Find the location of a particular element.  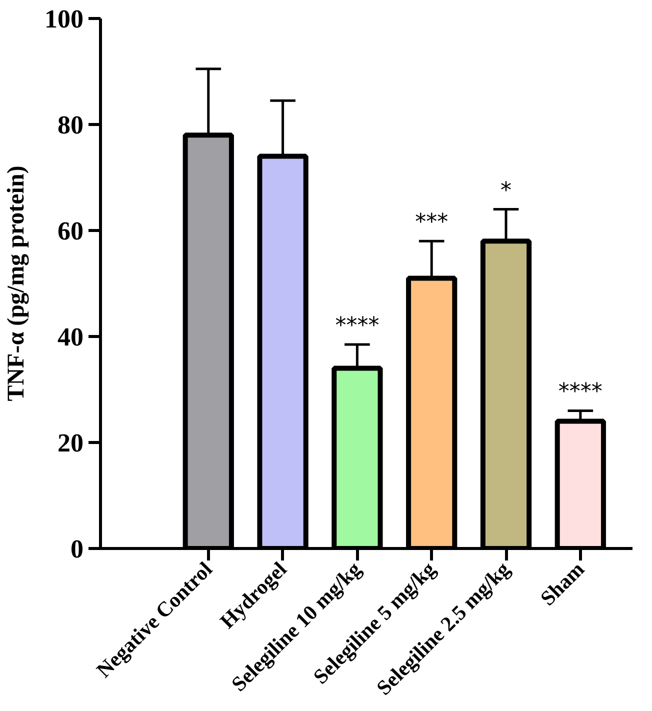

y-axis-title: TNF-α (pg/mg protein) is located at coordinates (17, 284).